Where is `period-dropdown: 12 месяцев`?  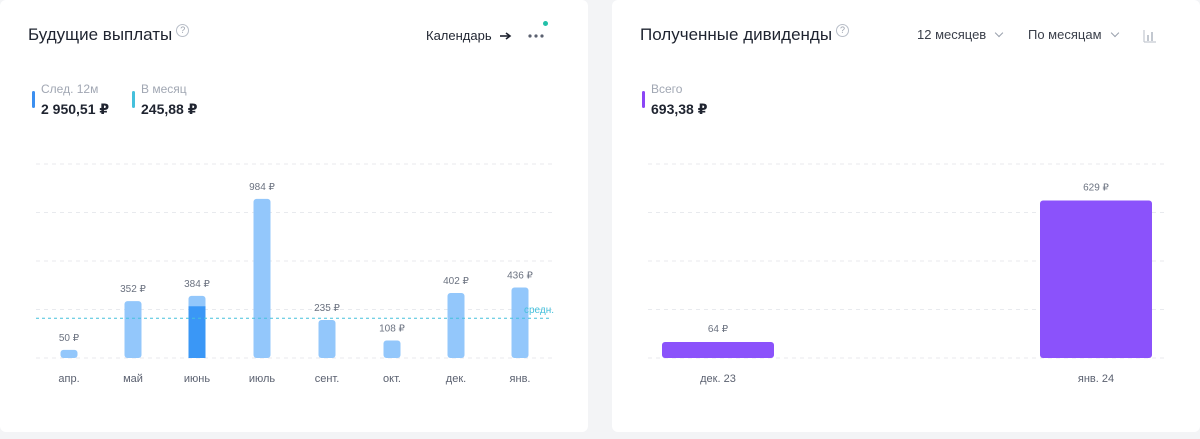
period-dropdown: 12 месяцев is located at coordinates (960, 34).